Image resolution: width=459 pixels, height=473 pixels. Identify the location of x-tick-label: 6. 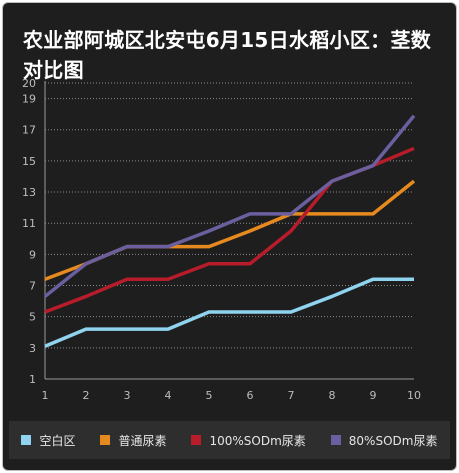
(250, 395).